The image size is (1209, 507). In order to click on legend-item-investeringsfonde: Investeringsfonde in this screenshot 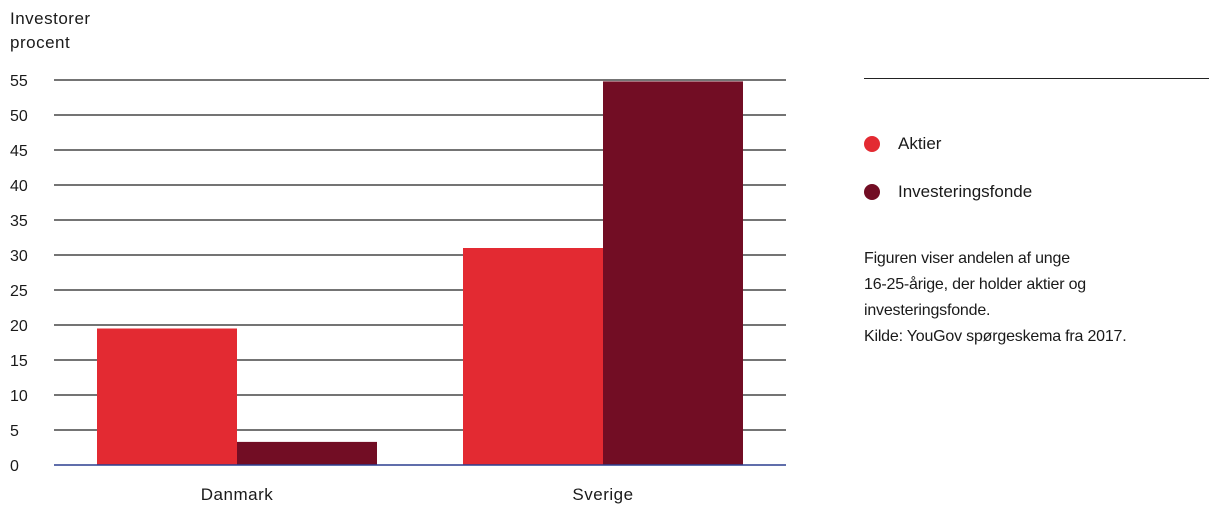, I will do `click(948, 192)`.